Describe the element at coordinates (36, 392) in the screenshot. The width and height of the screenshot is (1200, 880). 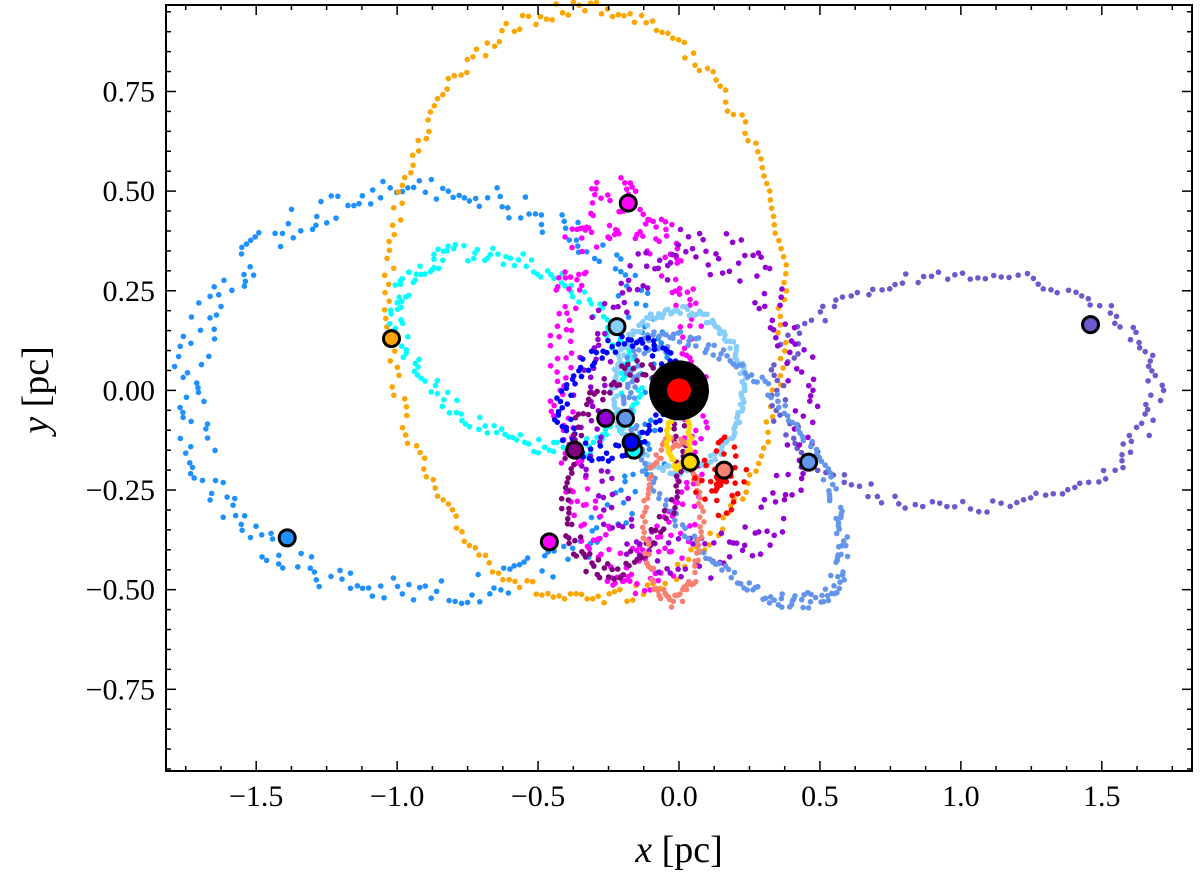
I see `y-axis-label: y [pc]` at that location.